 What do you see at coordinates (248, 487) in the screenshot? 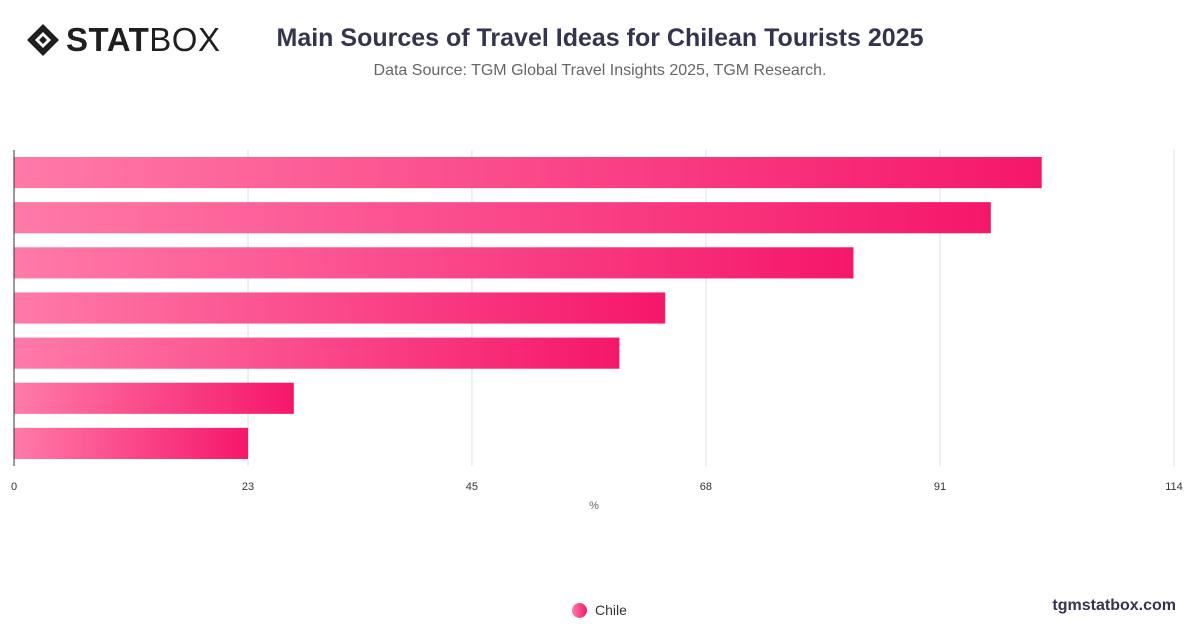
I see `x-tick-label: 23` at bounding box center [248, 487].